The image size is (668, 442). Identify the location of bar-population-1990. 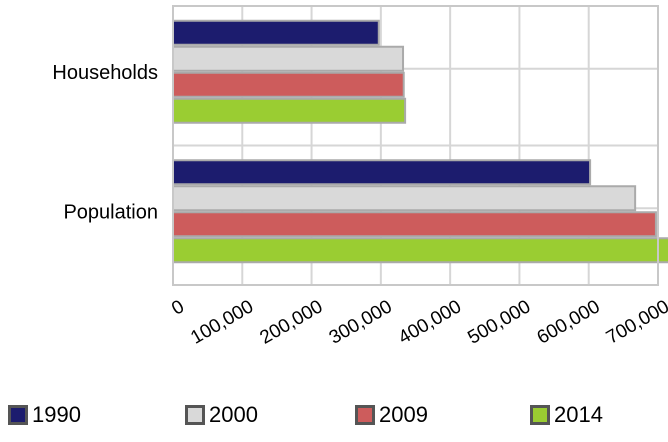
(382, 172).